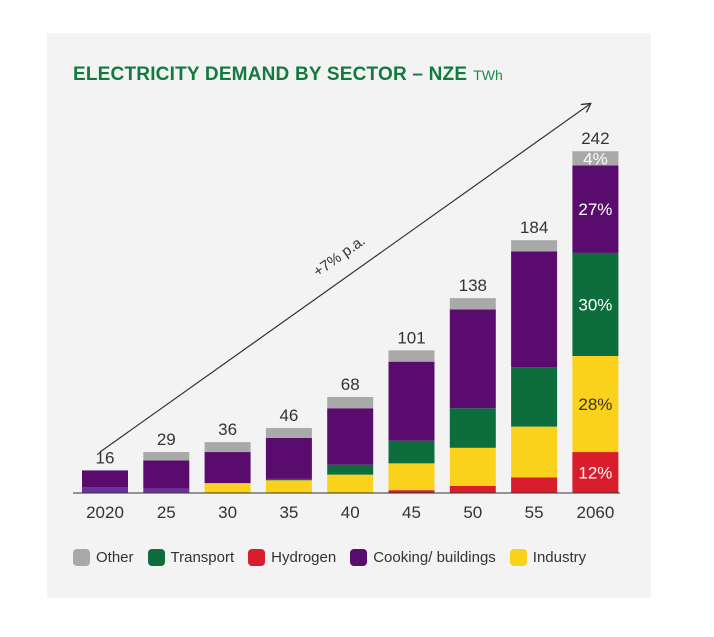  I want to click on bar-other-2060, so click(595, 158).